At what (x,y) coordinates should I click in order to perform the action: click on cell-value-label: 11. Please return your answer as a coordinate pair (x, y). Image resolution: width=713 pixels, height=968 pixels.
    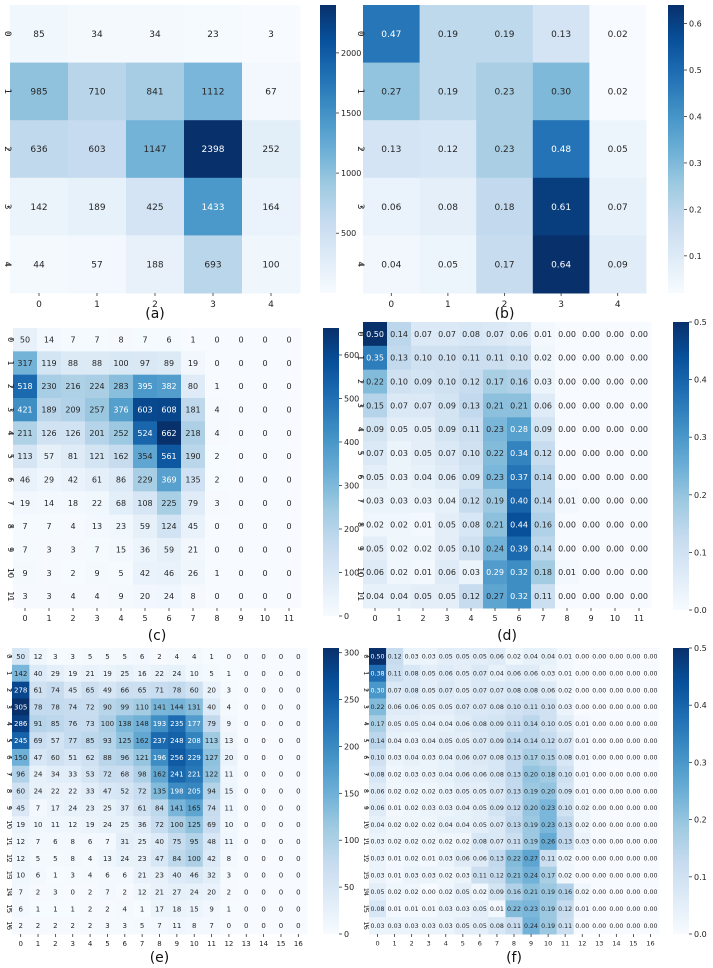
    Looking at the image, I should click on (228, 775).